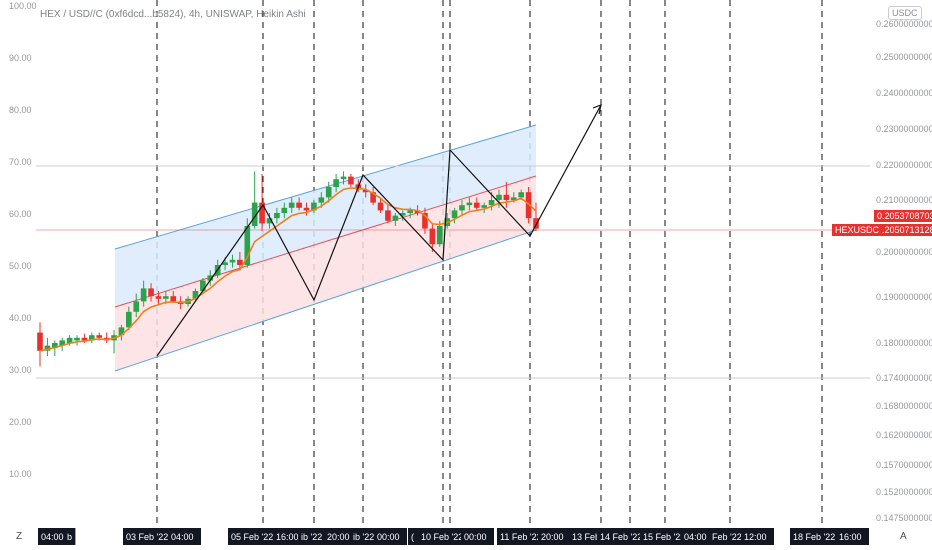 The width and height of the screenshot is (932, 550). Describe the element at coordinates (903, 216) in the screenshot. I see `price-tag-high: 0.2053708703` at that location.